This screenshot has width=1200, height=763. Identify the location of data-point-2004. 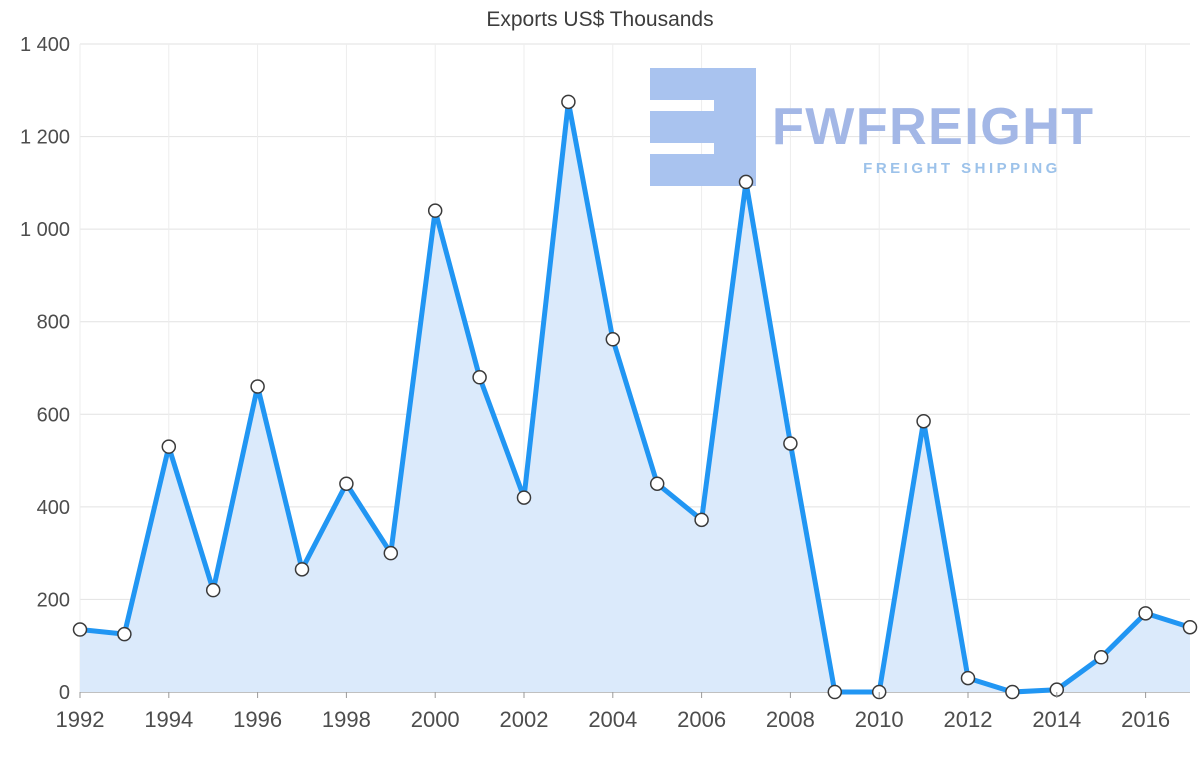
(613, 339).